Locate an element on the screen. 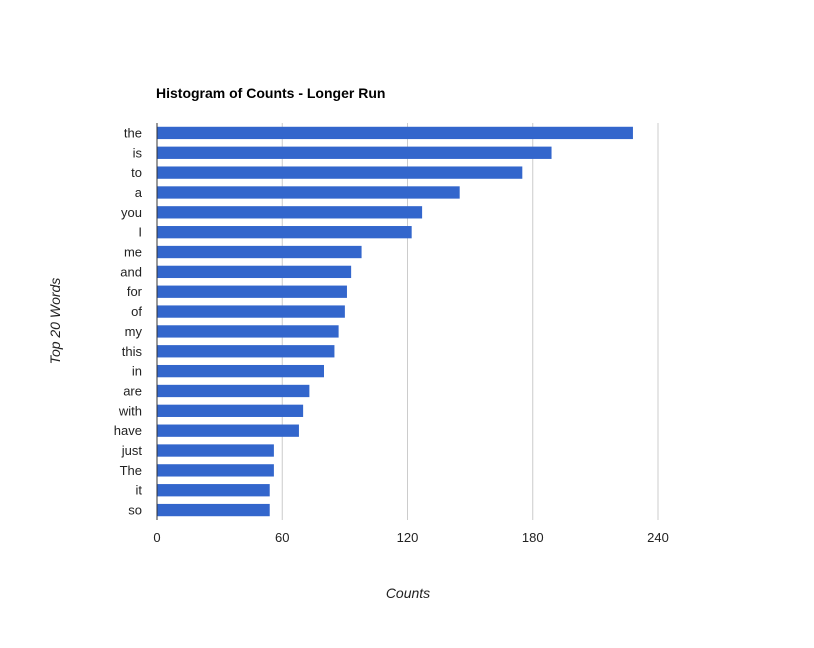 The height and width of the screenshot is (648, 814). category-label: the is located at coordinates (133, 132).